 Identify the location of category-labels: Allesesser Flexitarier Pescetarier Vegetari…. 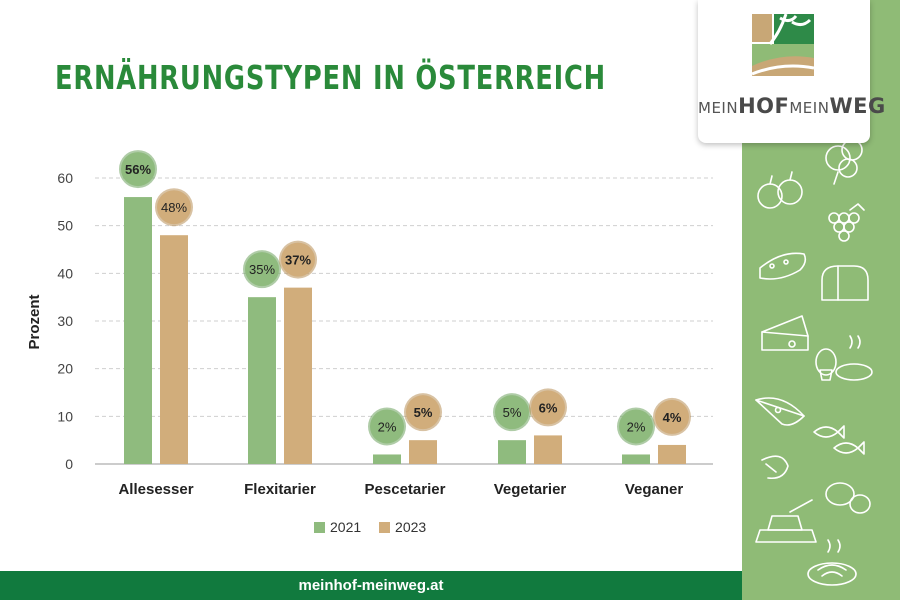
(400, 489).